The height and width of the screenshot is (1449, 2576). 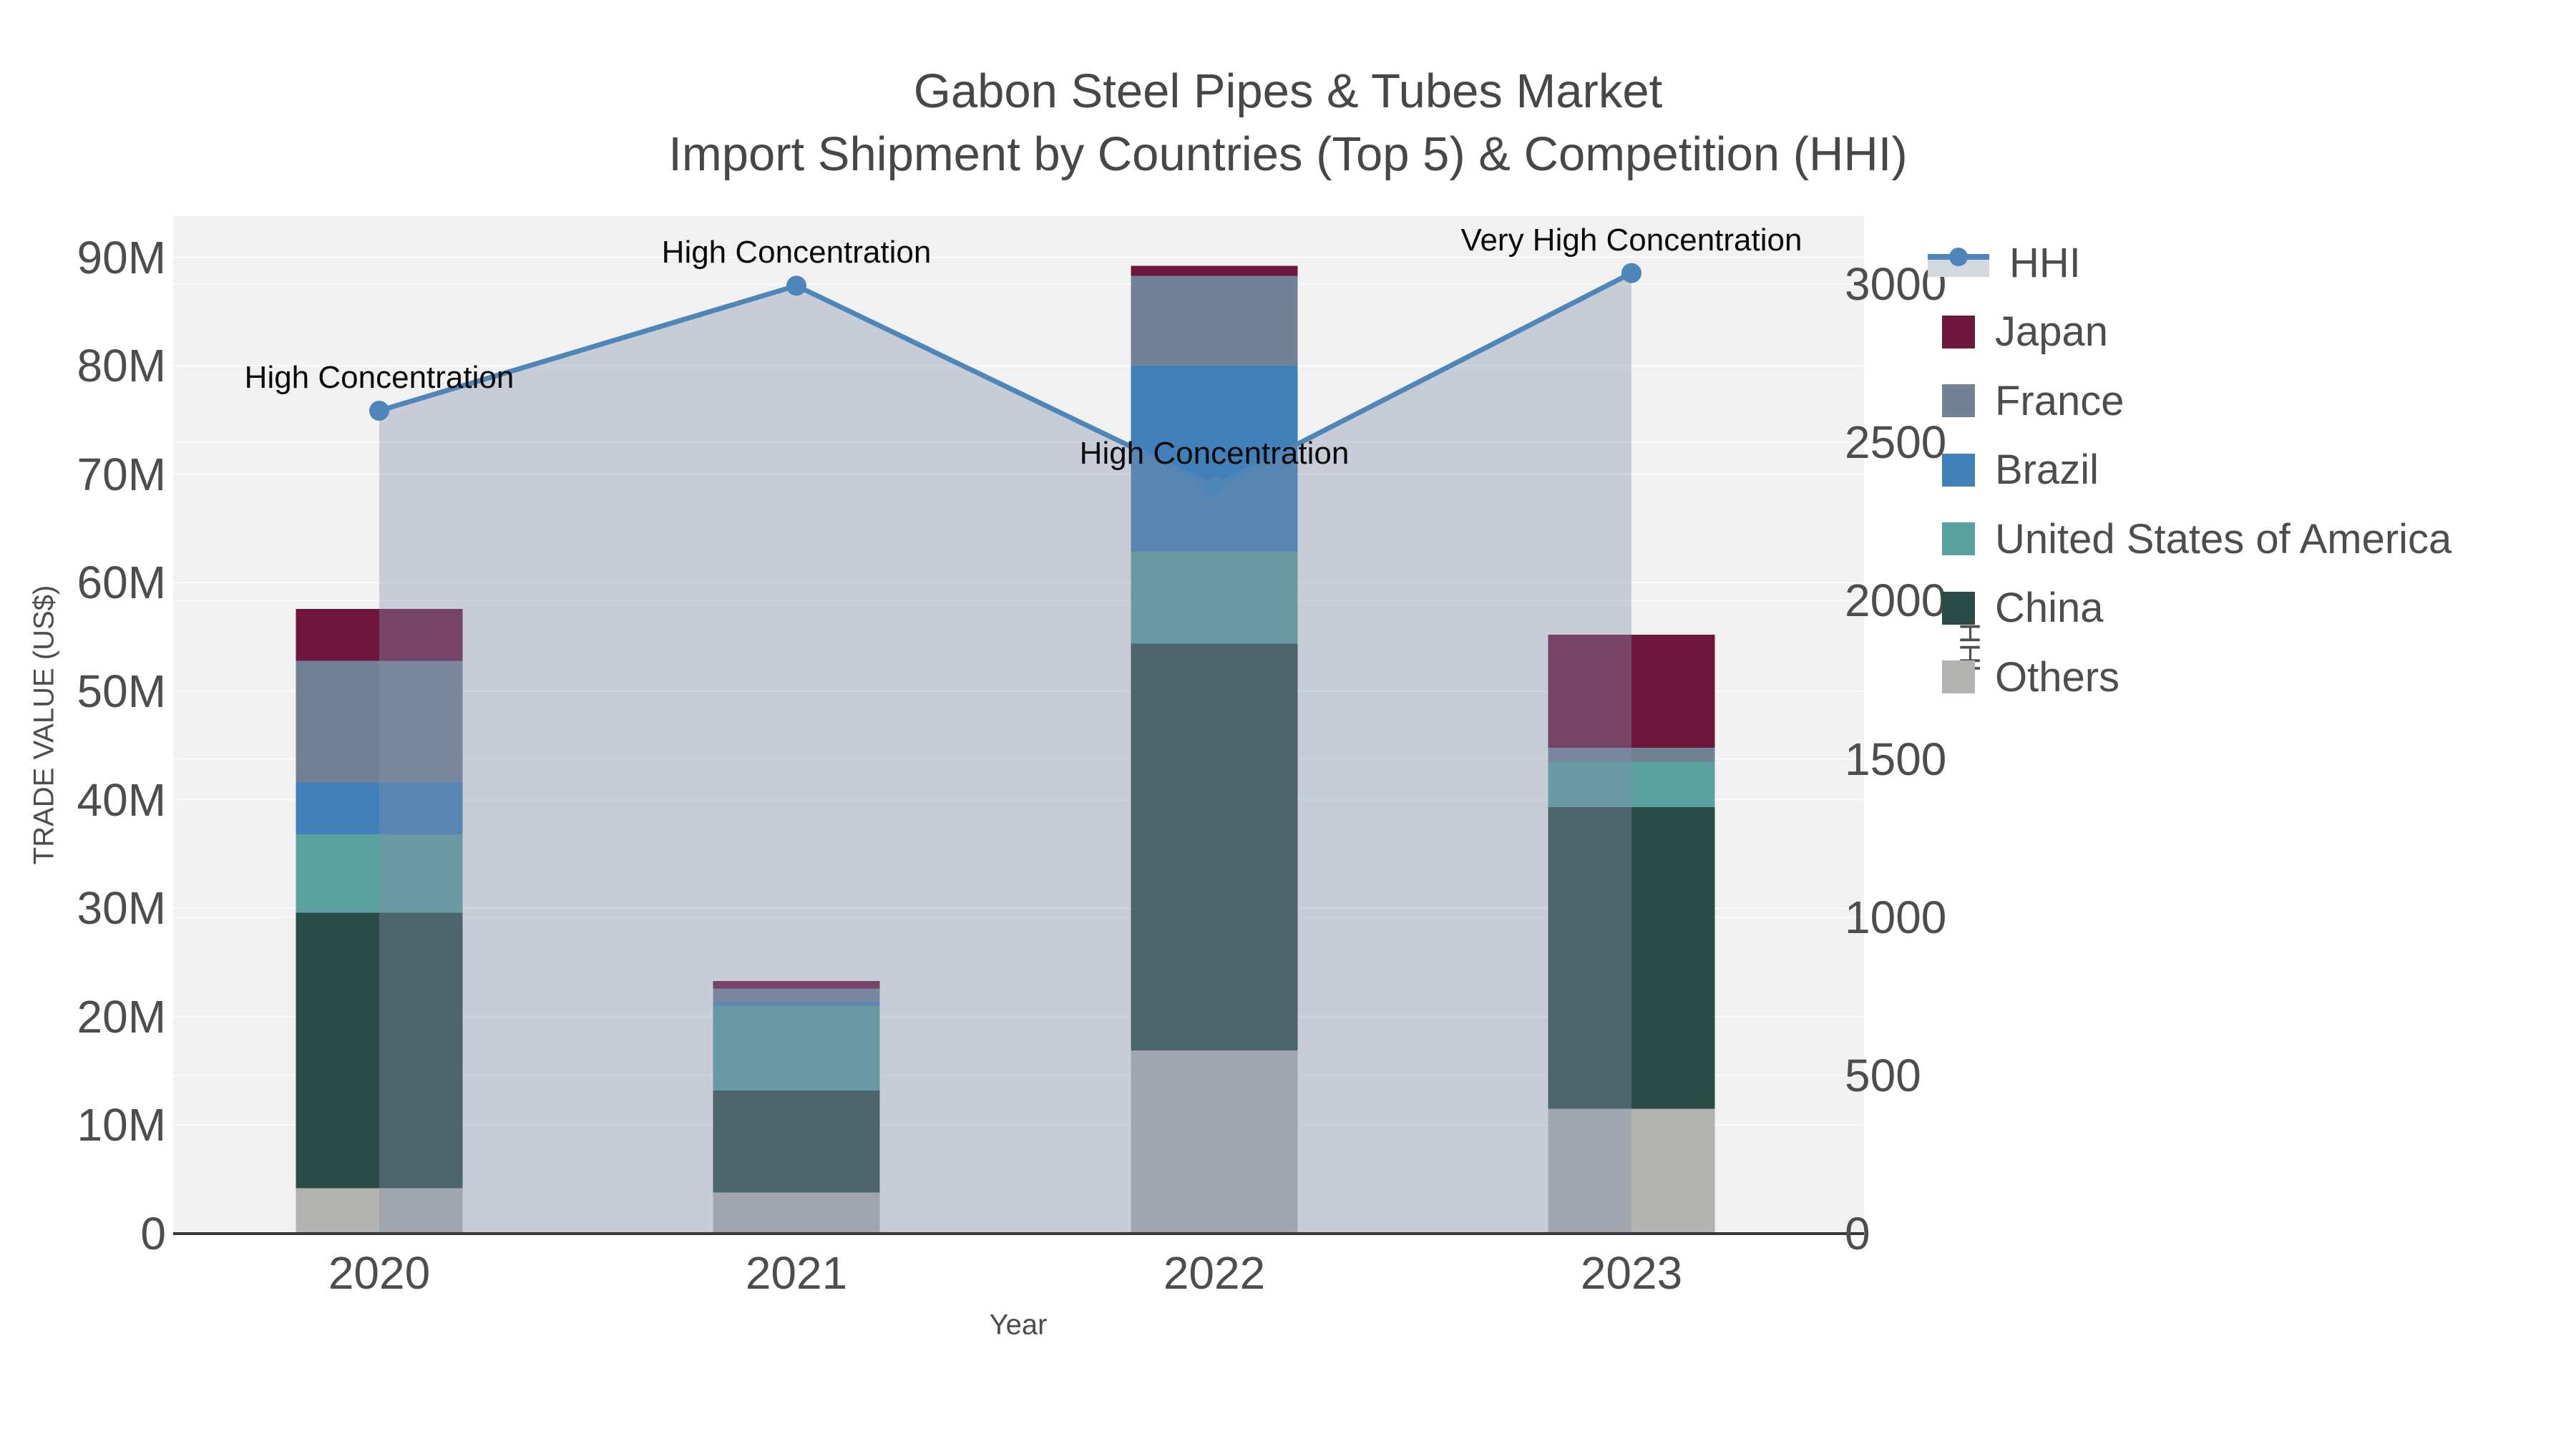 I want to click on legend-label: France, so click(x=2059, y=400).